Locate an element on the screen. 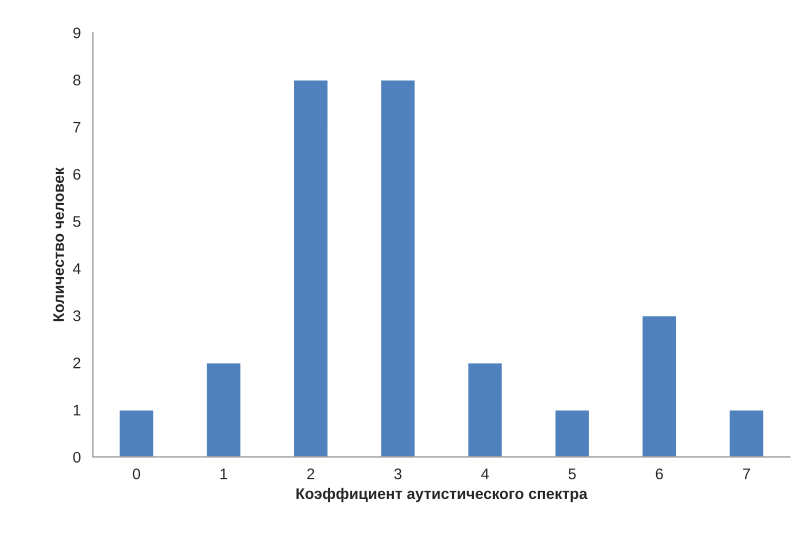 Image resolution: width=794 pixels, height=544 pixels. y-tick-label: 9 is located at coordinates (76, 33).